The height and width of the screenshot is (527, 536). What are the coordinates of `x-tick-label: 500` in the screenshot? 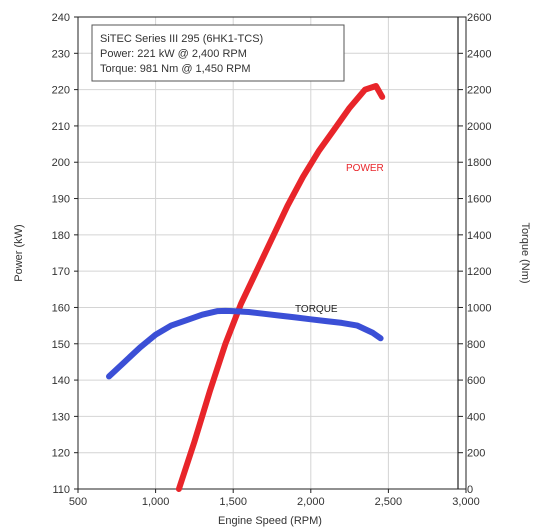 It's located at (78, 502).